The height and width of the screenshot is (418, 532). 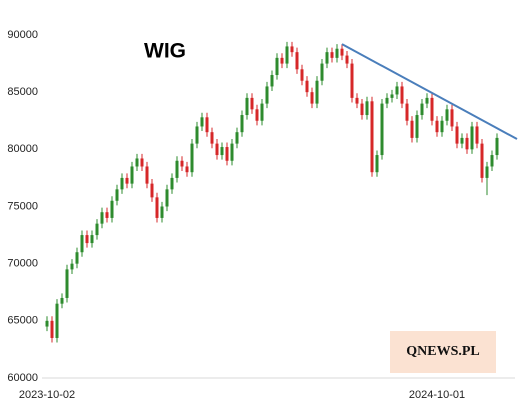 What do you see at coordinates (22, 35) in the screenshot?
I see `y-tick-label: 90000` at bounding box center [22, 35].